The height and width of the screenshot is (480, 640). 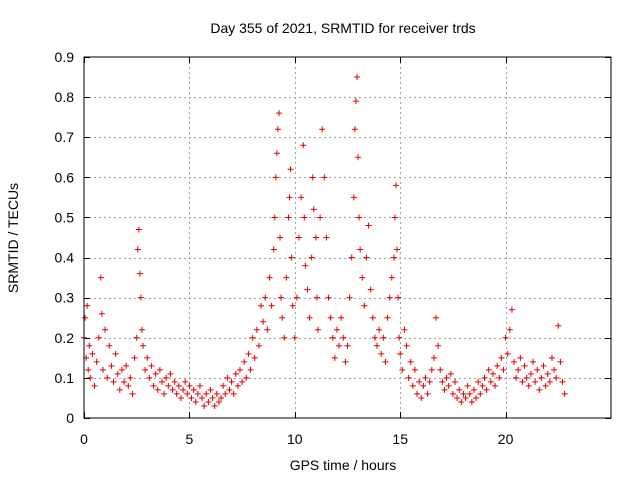 What do you see at coordinates (506, 439) in the screenshot?
I see `x-tick-label: 20` at bounding box center [506, 439].